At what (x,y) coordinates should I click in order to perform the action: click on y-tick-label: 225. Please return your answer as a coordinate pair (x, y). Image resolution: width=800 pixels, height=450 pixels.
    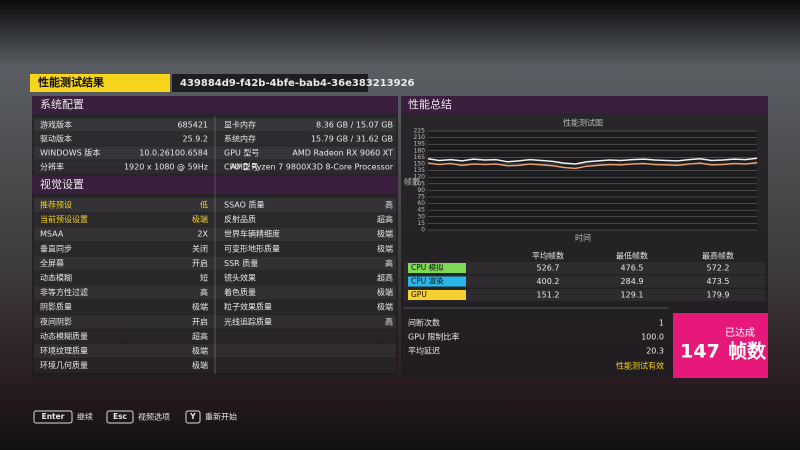
    Looking at the image, I should click on (420, 131).